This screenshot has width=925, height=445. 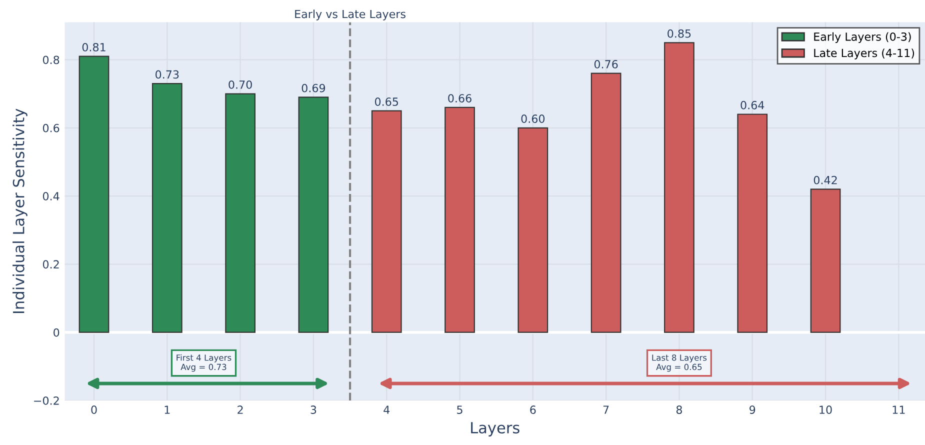 What do you see at coordinates (533, 410) in the screenshot?
I see `x-tick-label: 6` at bounding box center [533, 410].